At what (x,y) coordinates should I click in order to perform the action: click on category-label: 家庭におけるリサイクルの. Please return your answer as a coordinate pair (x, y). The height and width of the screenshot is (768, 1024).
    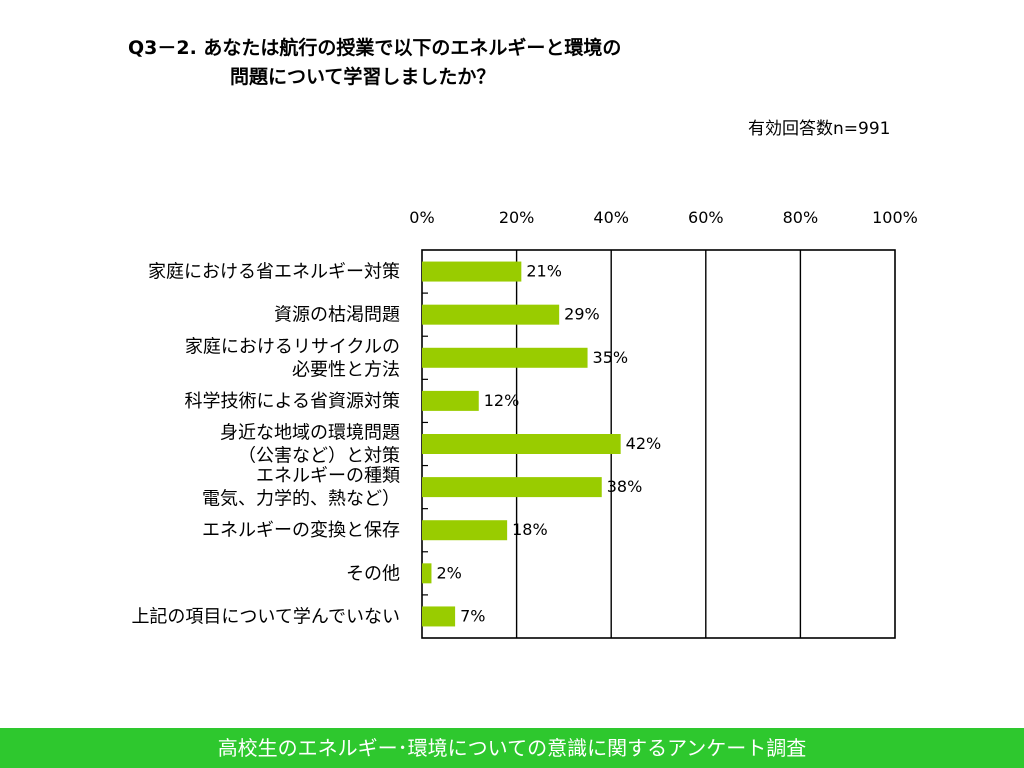
    Looking at the image, I should click on (292, 346).